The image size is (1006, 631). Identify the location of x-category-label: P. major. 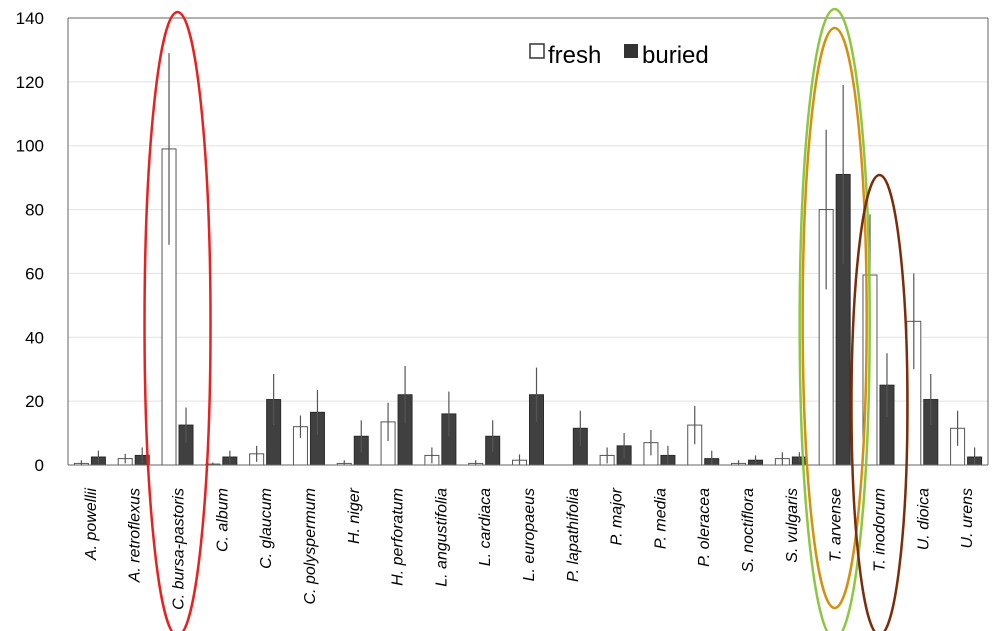
(617, 516).